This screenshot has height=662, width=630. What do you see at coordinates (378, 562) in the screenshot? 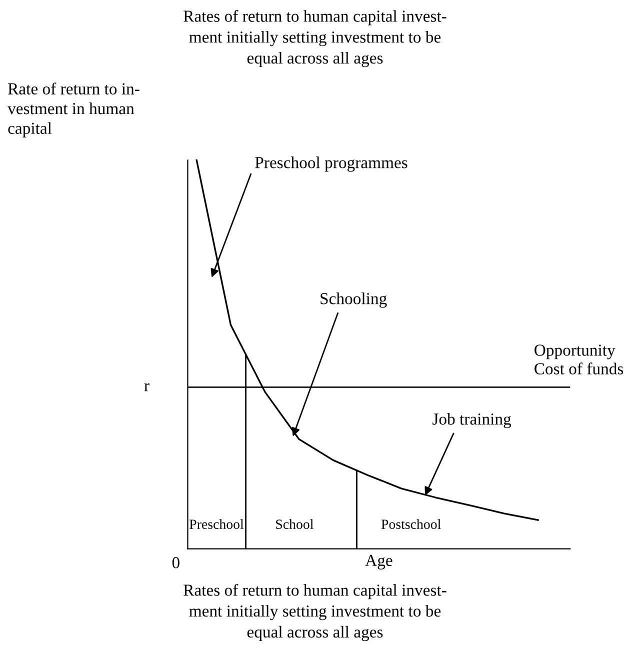
I see `x-axis-title: Age` at bounding box center [378, 562].